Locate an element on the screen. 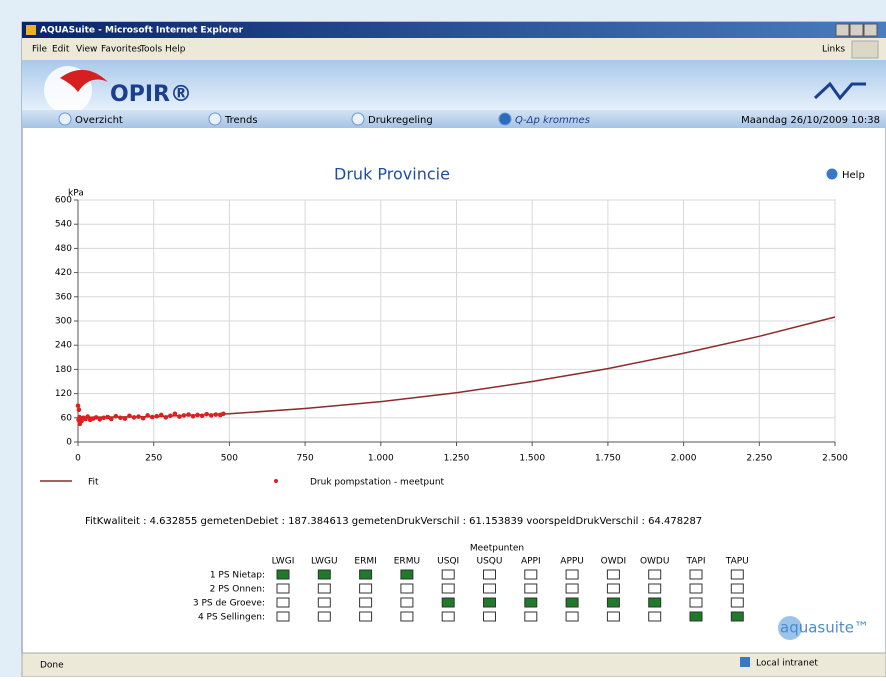 The height and width of the screenshot is (681, 886). menu-item: File is located at coordinates (40, 50).